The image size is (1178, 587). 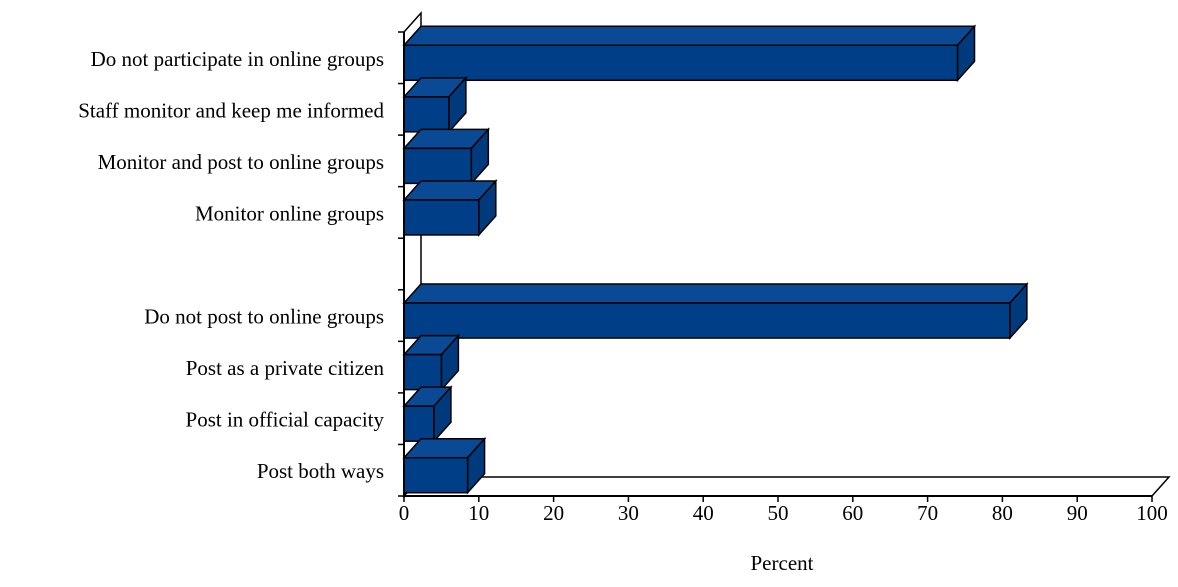 I want to click on category-label: Monitor online groups, so click(x=289, y=213).